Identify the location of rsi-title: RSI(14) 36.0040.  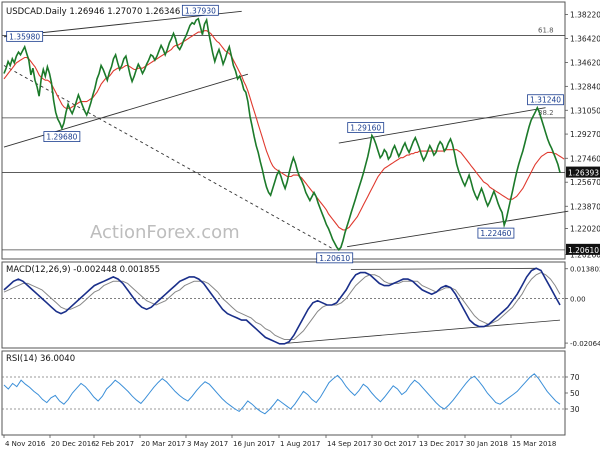
(40, 359).